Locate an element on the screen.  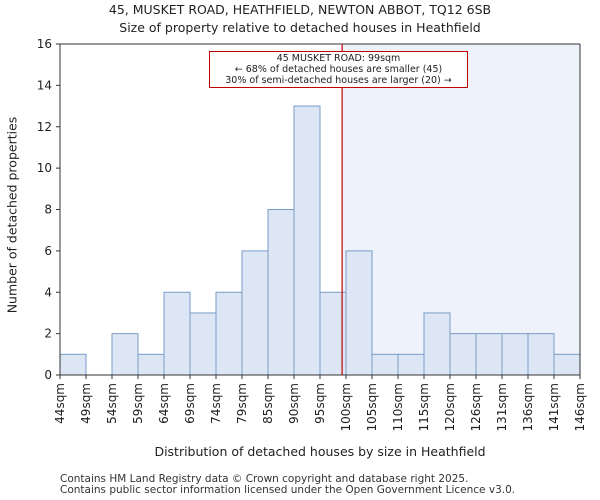
x-tick: 95sqm is located at coordinates (320, 403).